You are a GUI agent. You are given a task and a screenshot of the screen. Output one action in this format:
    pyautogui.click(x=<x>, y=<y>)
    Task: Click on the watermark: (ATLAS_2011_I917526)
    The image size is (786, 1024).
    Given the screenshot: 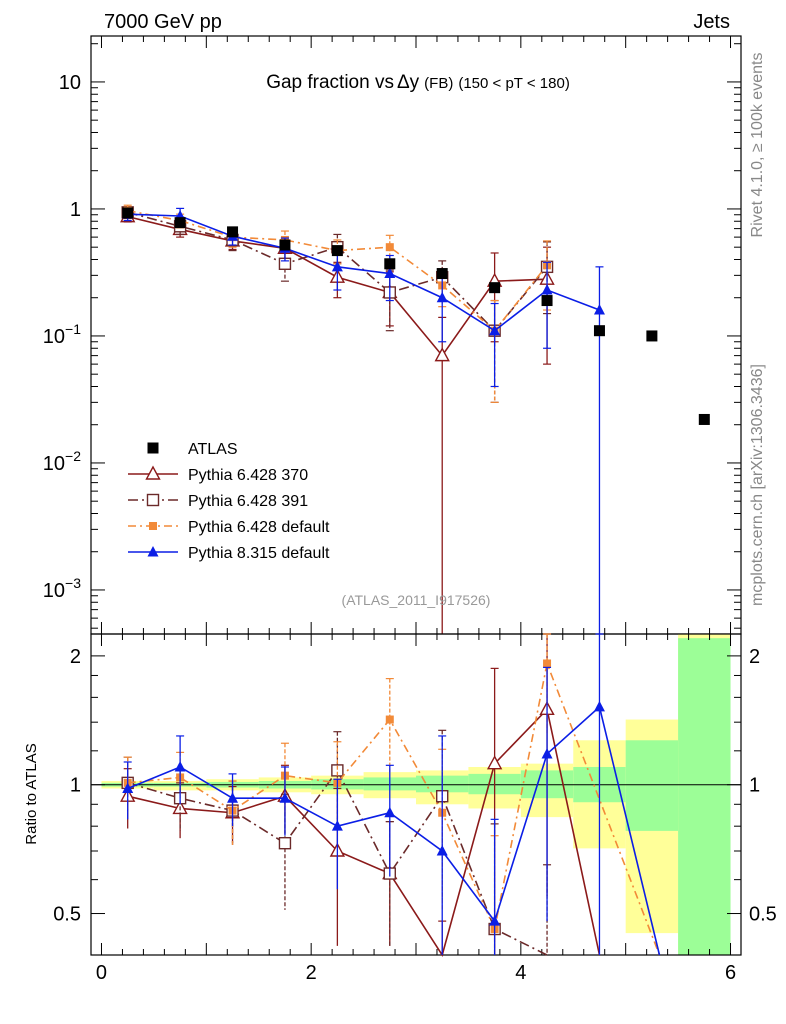 What is the action you would take?
    pyautogui.click(x=416, y=600)
    